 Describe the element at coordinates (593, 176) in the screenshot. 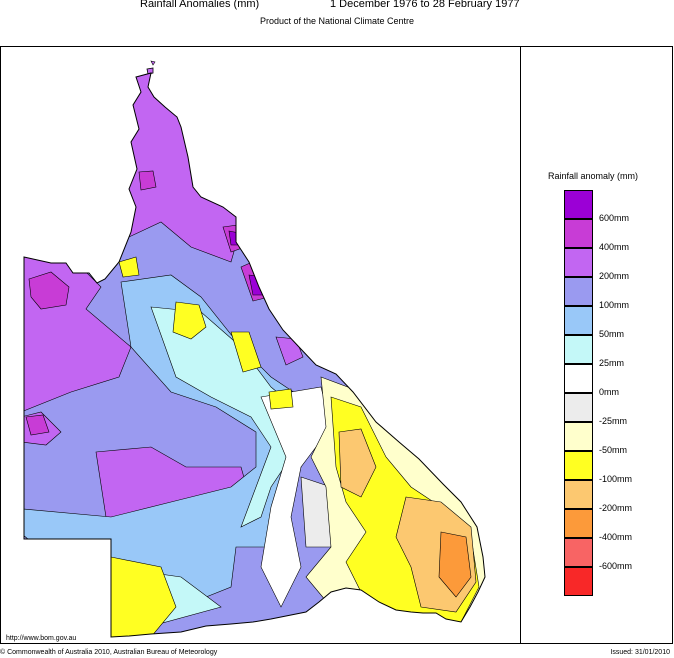

I see `legend-title: Rainfall anomaly (mm)` at that location.